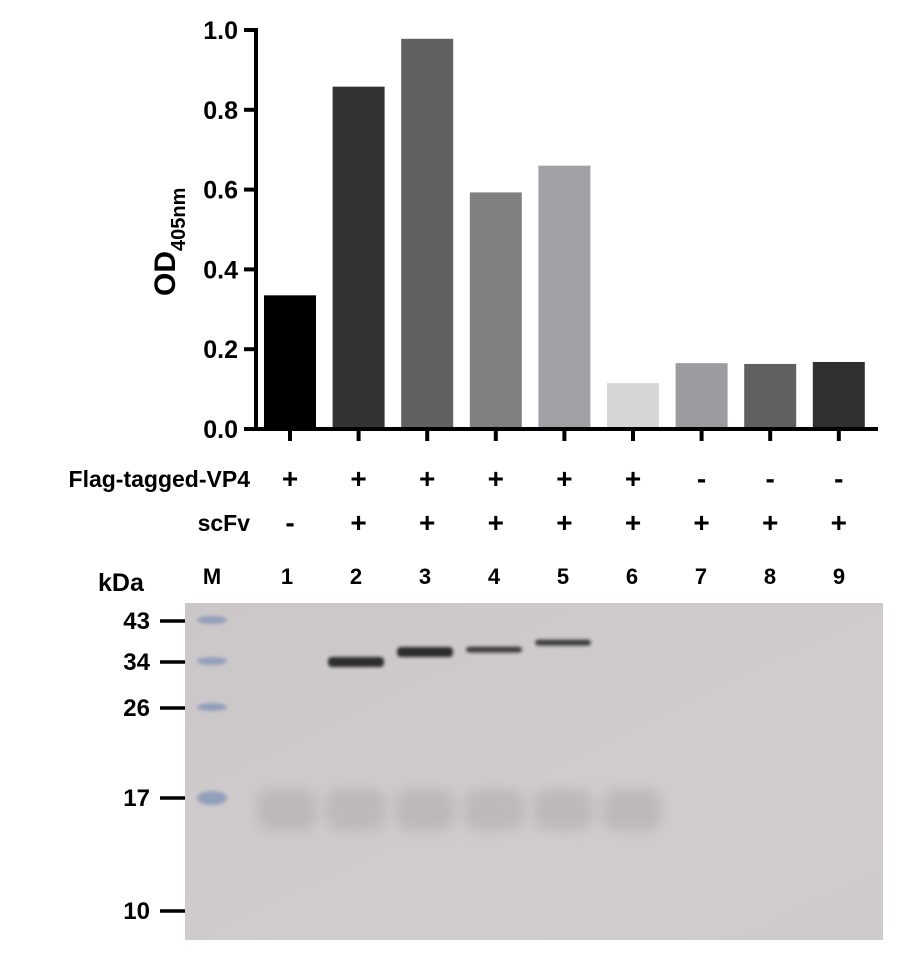  I want to click on lane-label: 4, so click(494, 576).